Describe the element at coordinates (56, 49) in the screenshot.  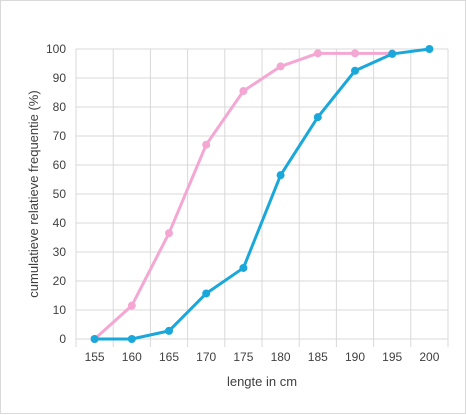
I see `y-tick-label: 100` at that location.